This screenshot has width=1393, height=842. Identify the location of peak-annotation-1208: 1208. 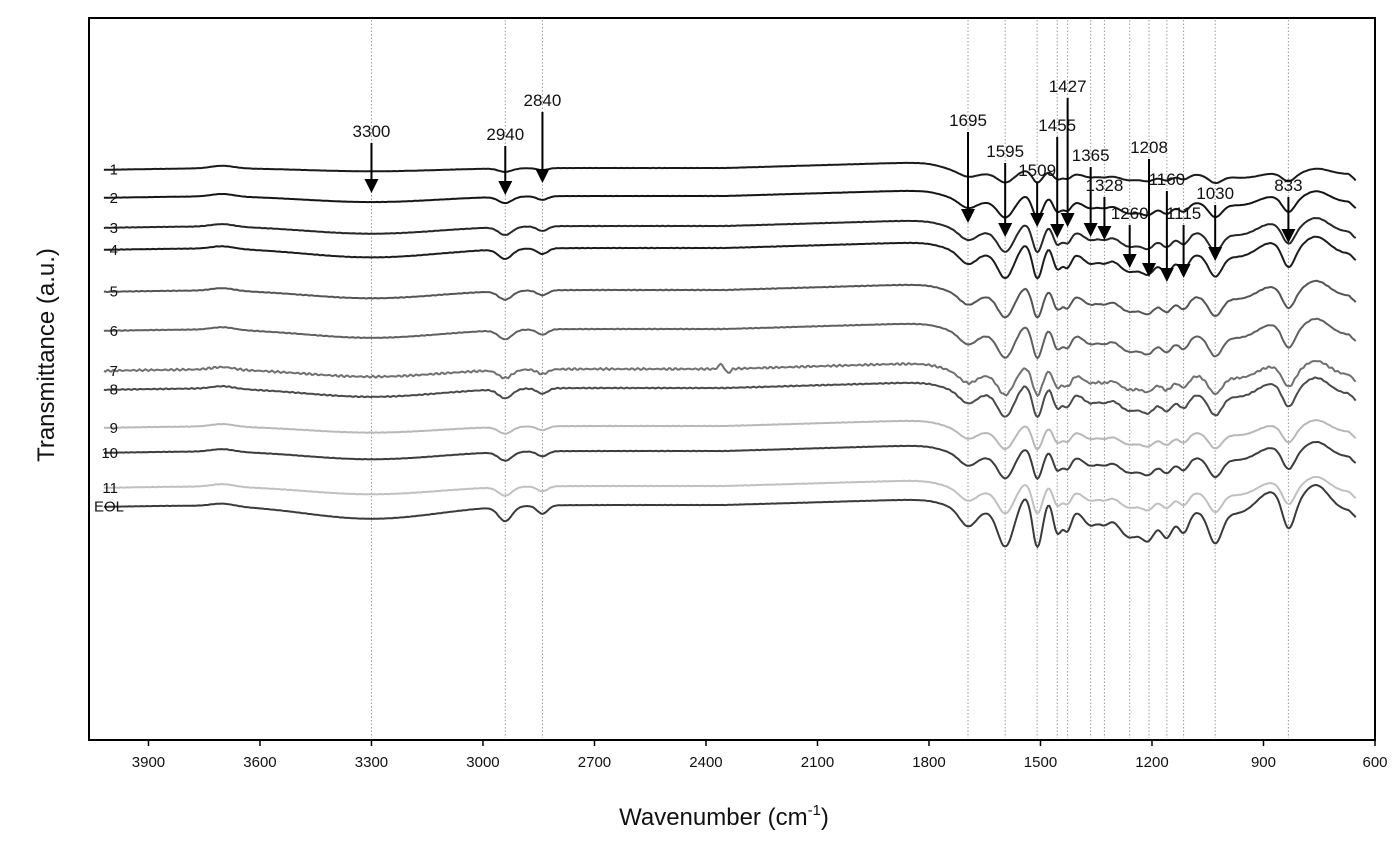
(1149, 207).